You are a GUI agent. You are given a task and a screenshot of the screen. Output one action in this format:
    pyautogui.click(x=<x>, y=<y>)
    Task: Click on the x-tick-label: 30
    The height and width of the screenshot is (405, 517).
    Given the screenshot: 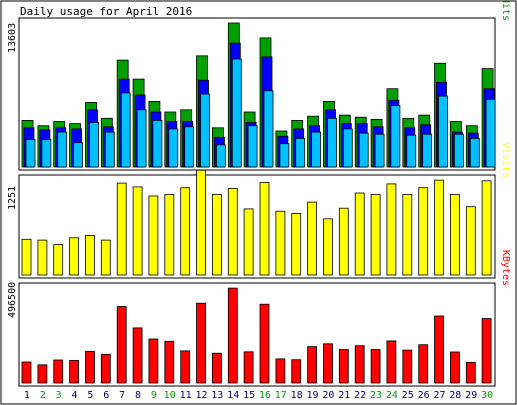 What is the action you would take?
    pyautogui.click(x=487, y=395)
    